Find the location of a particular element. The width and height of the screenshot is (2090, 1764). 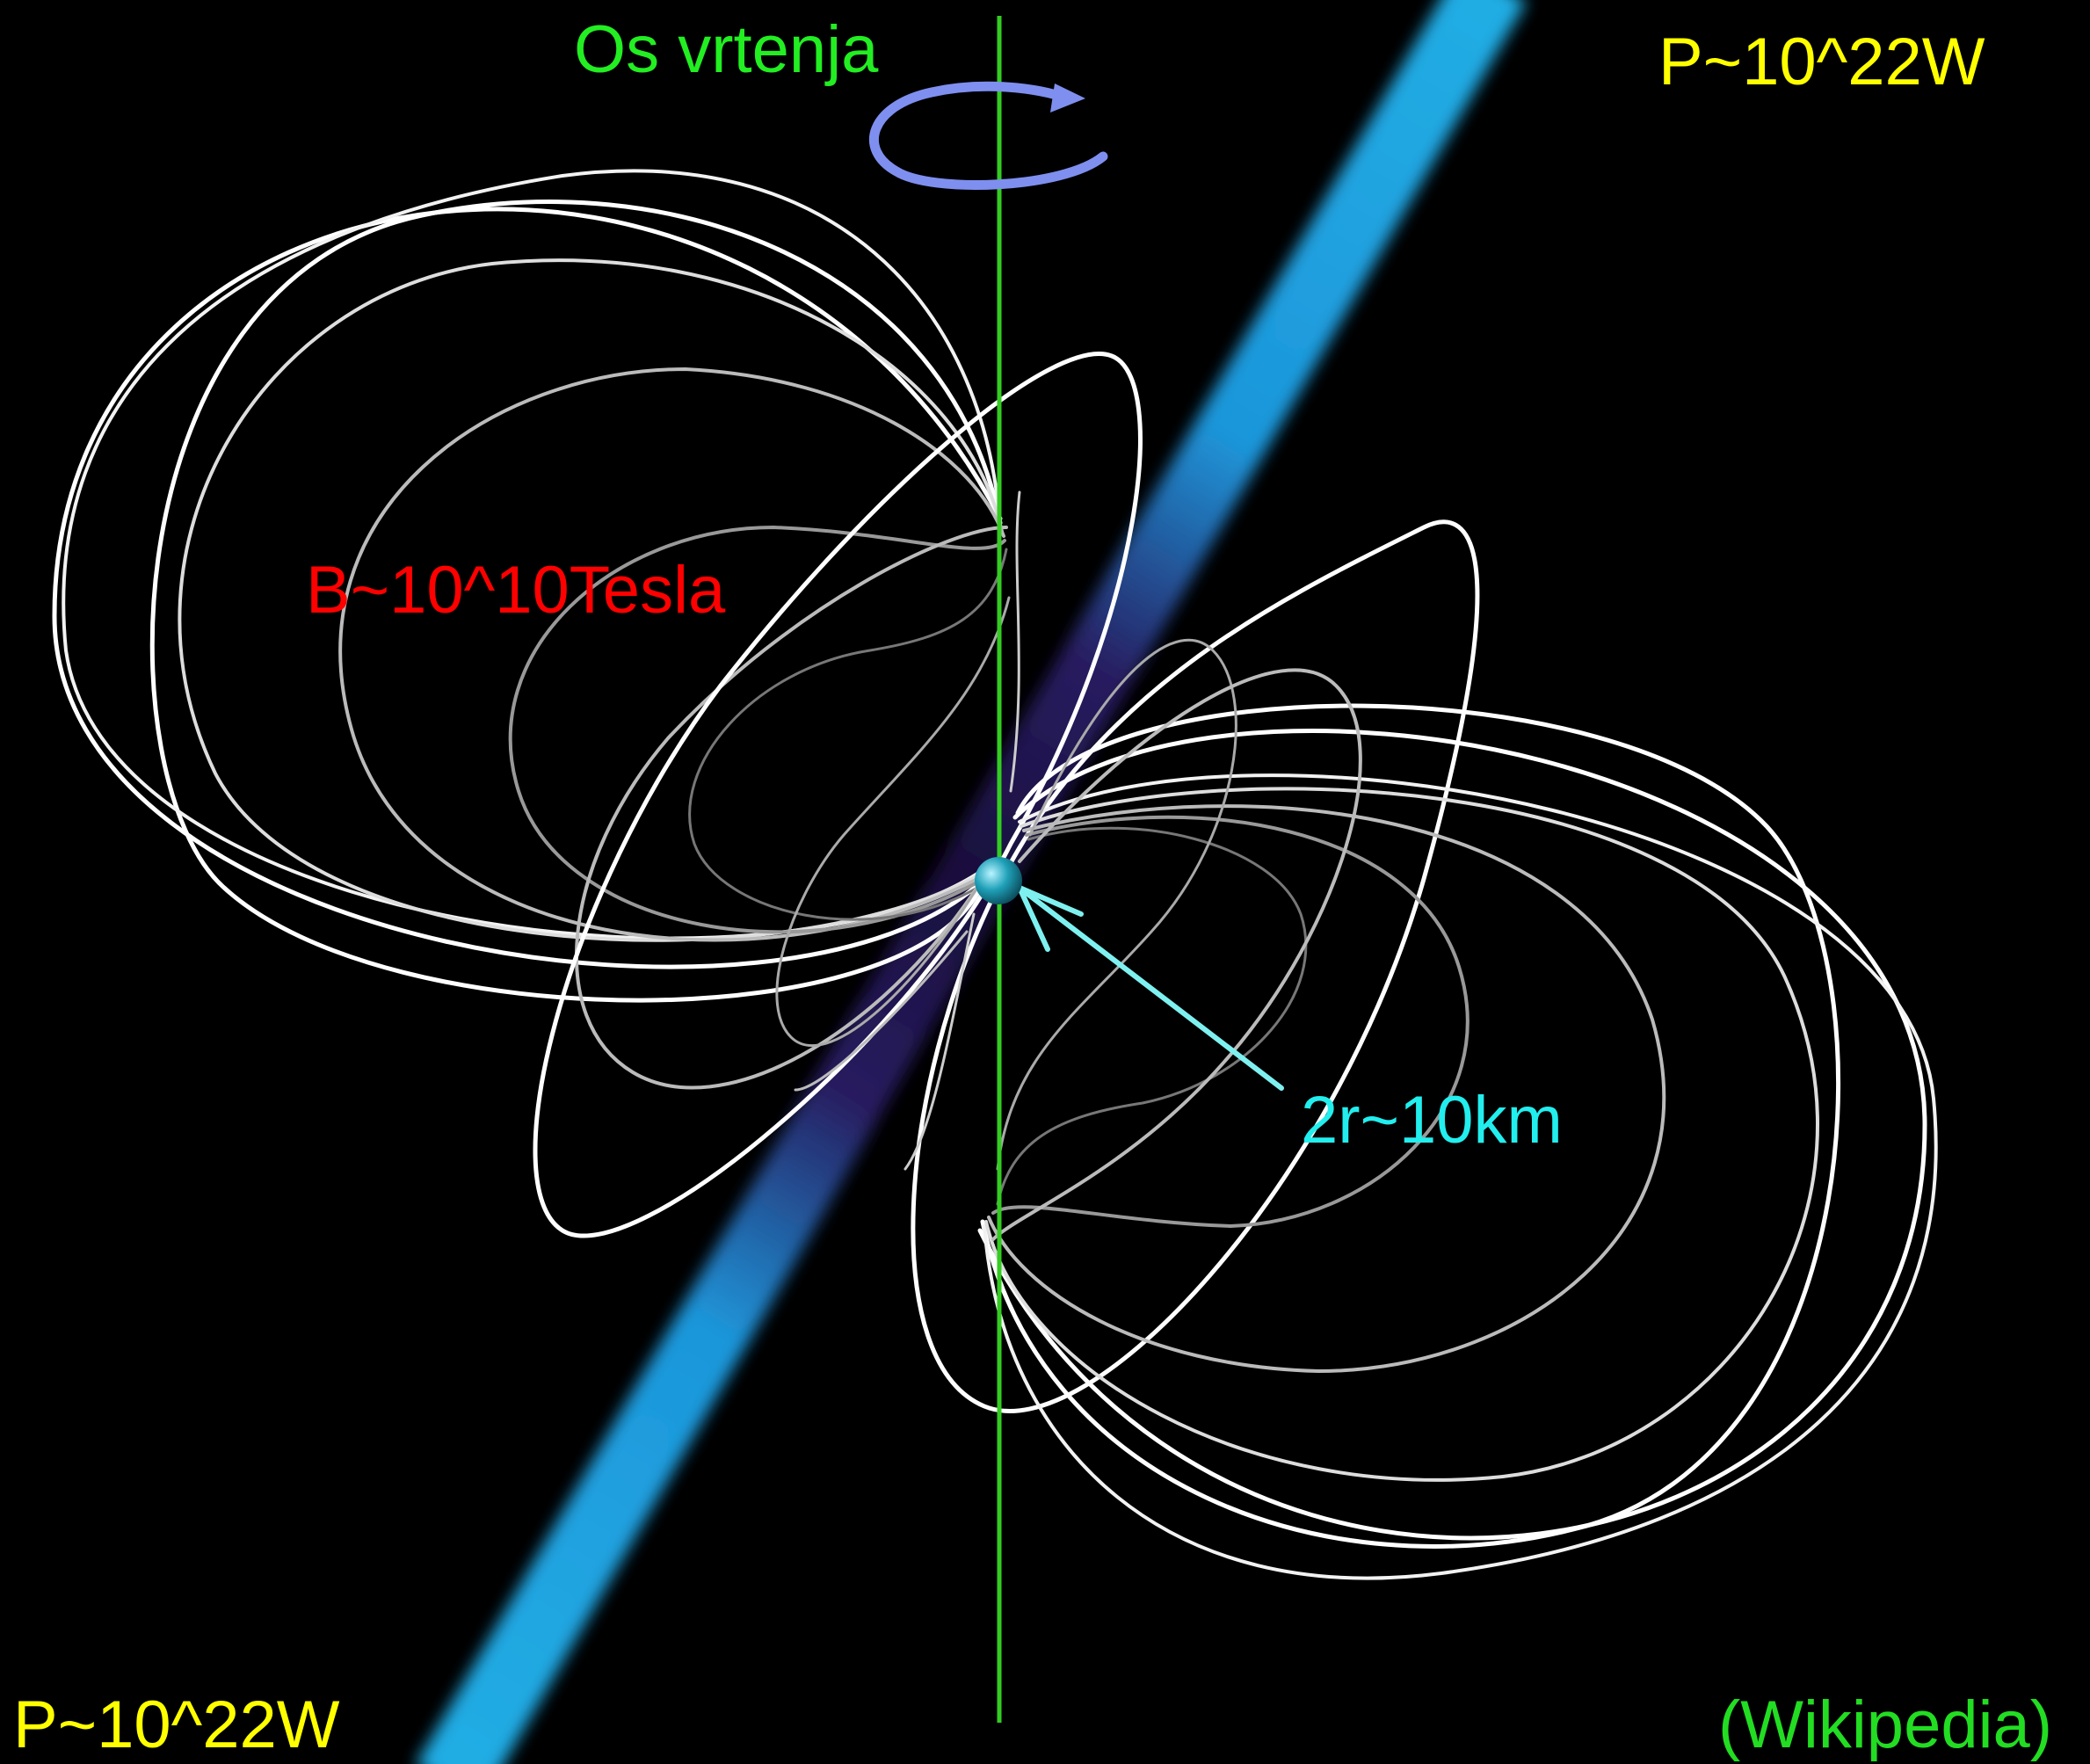

arrow-icon is located at coordinates (1150, 988).